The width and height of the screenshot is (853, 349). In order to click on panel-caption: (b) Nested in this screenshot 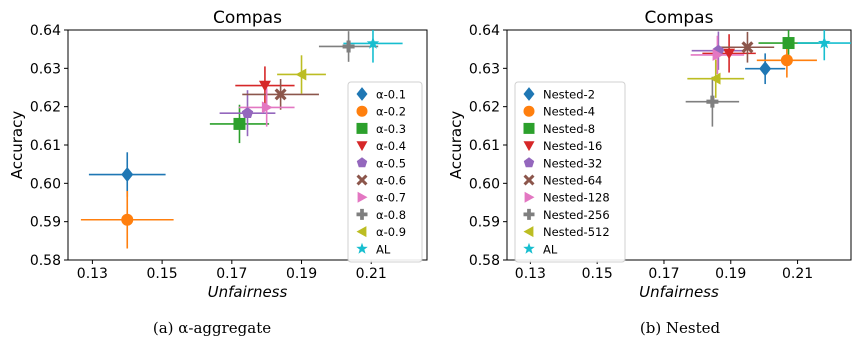, I will do `click(680, 328)`.